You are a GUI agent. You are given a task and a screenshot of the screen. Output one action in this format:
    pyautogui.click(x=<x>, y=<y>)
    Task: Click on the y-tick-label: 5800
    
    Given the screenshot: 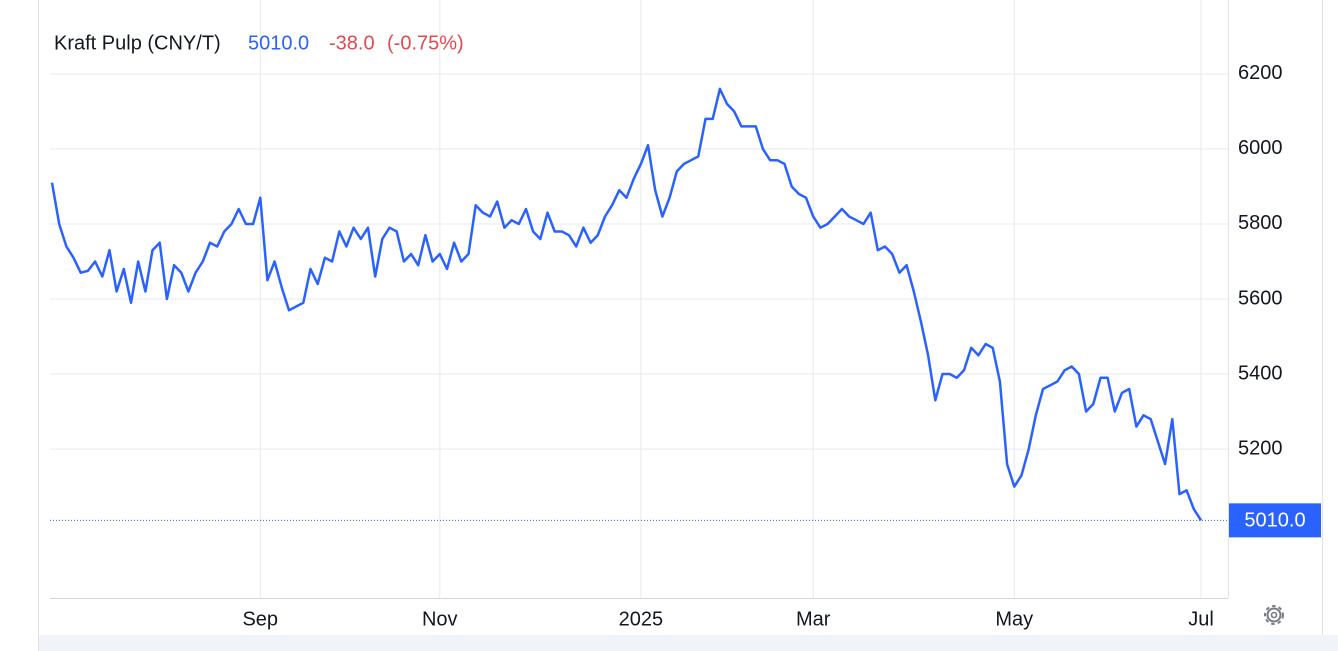 What is the action you would take?
    pyautogui.click(x=1260, y=223)
    